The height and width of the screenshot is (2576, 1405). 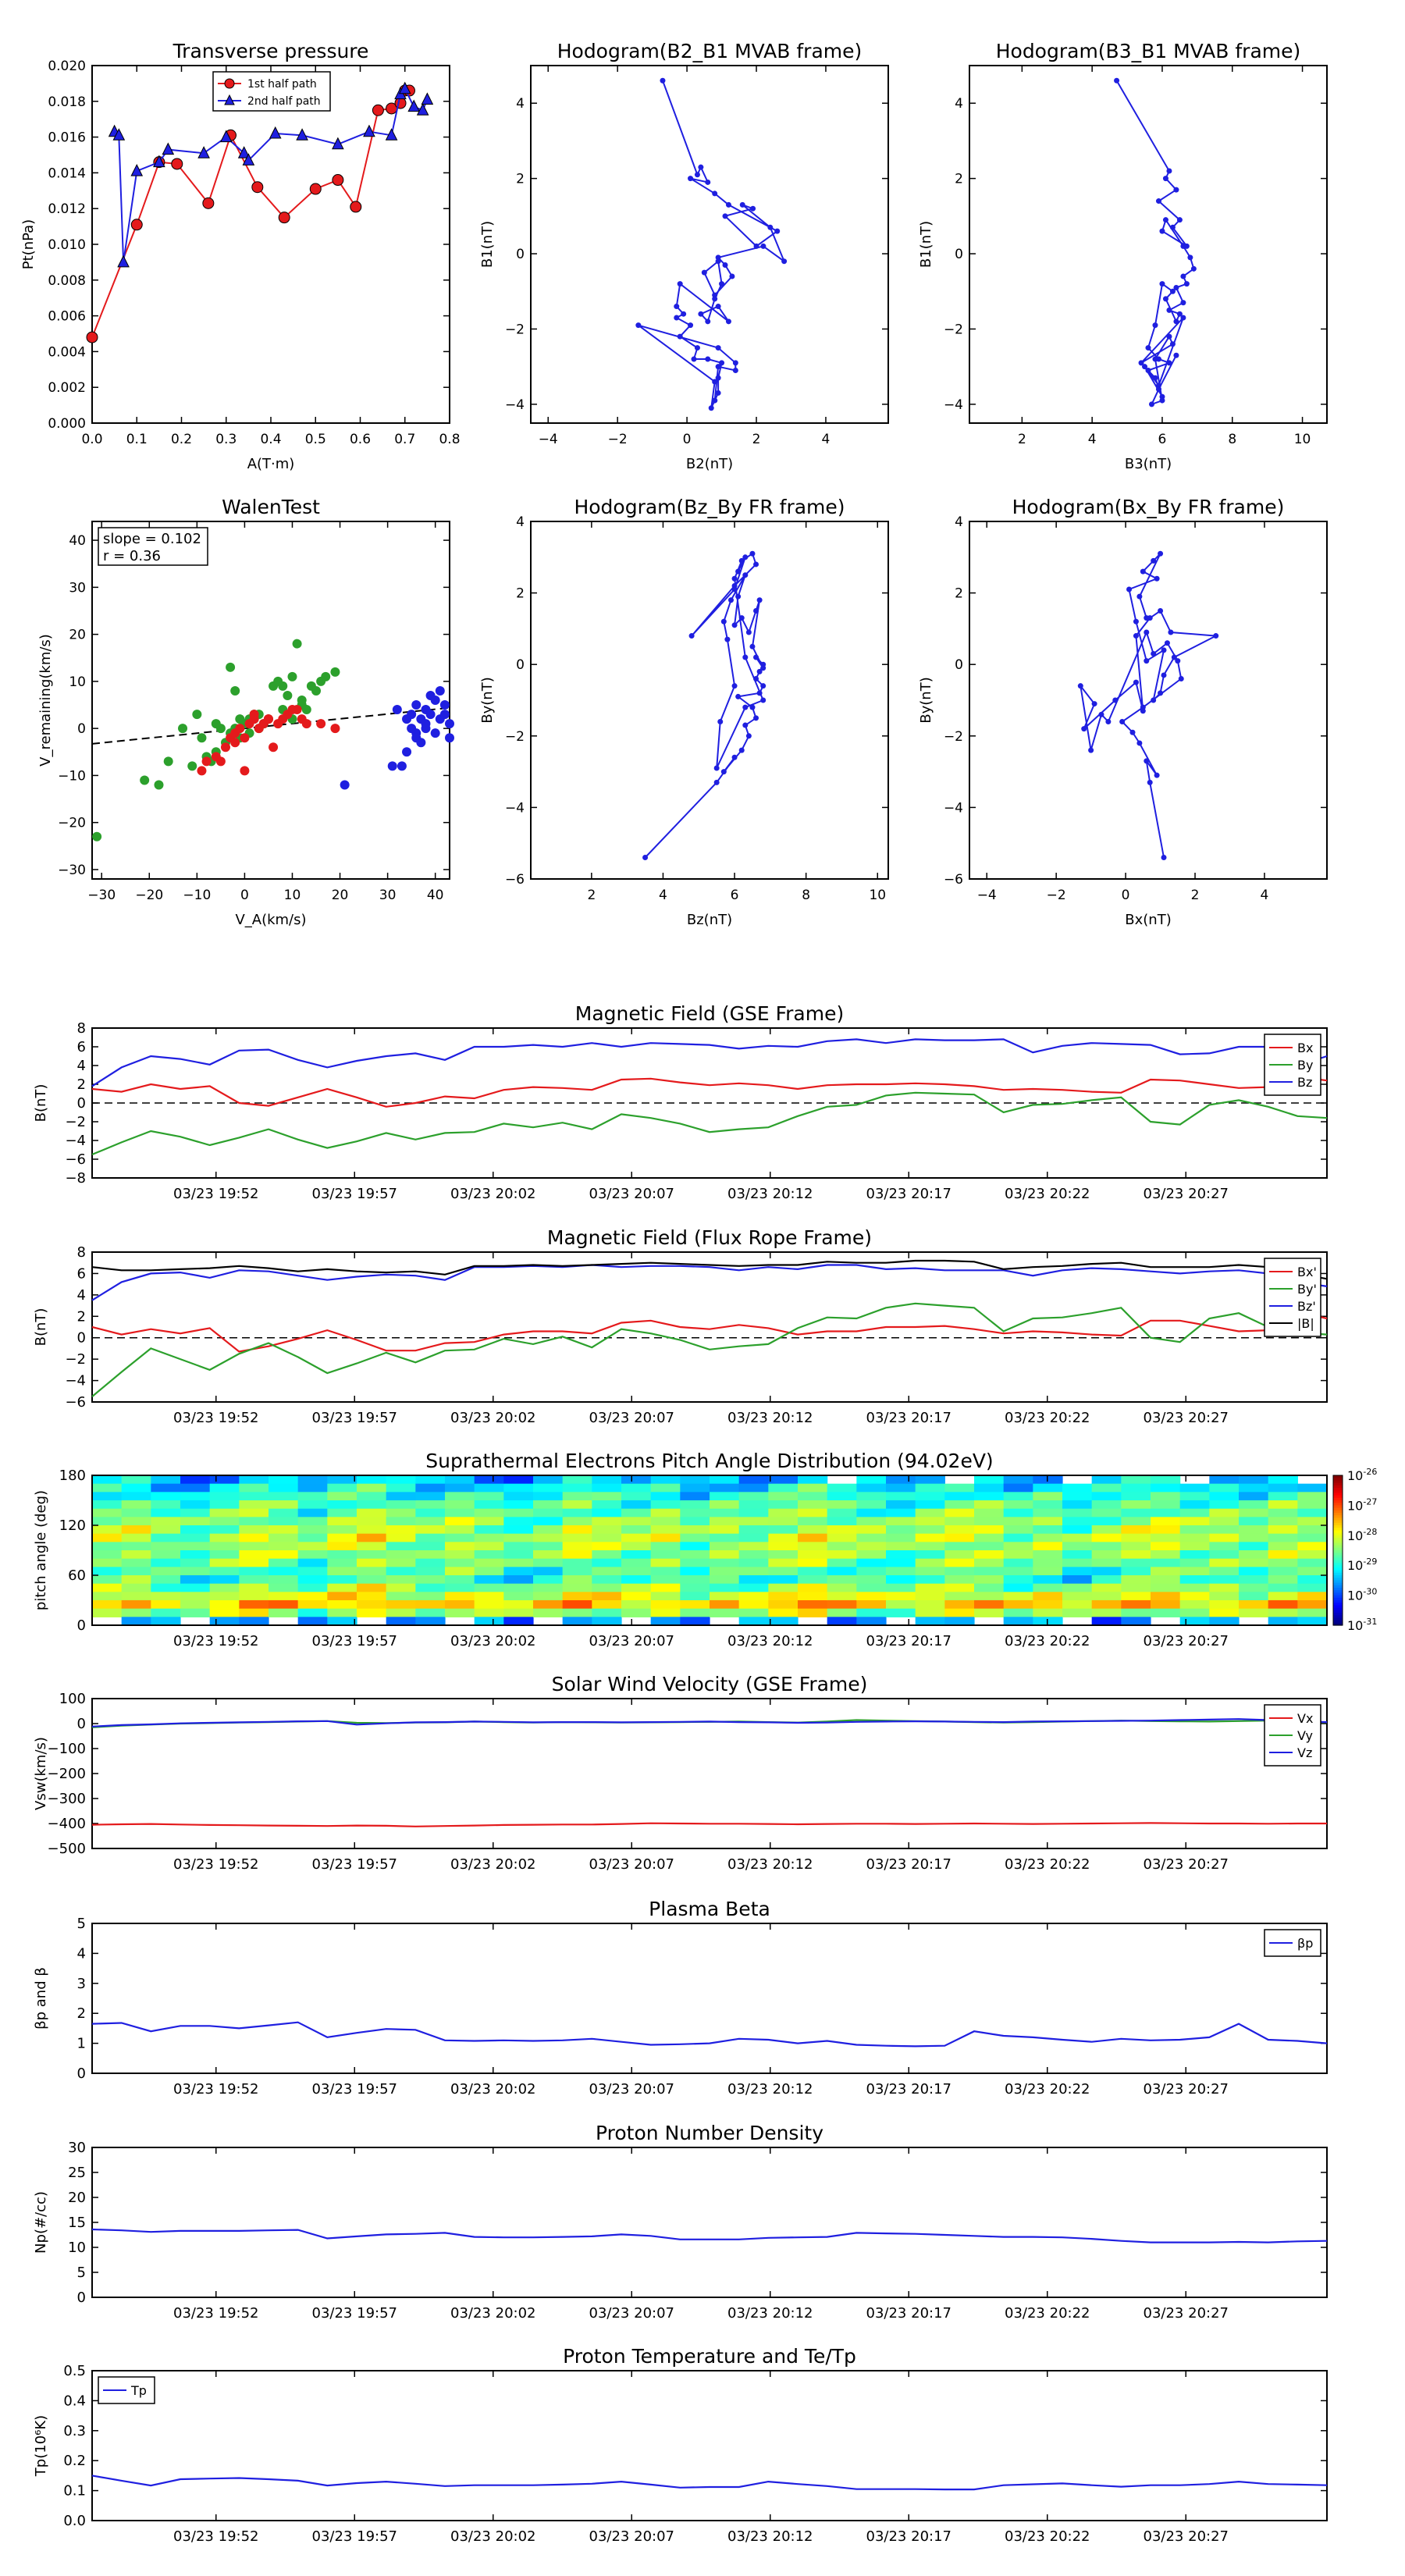 What do you see at coordinates (959, 665) in the screenshot?
I see `y-tick-label: 0` at bounding box center [959, 665].